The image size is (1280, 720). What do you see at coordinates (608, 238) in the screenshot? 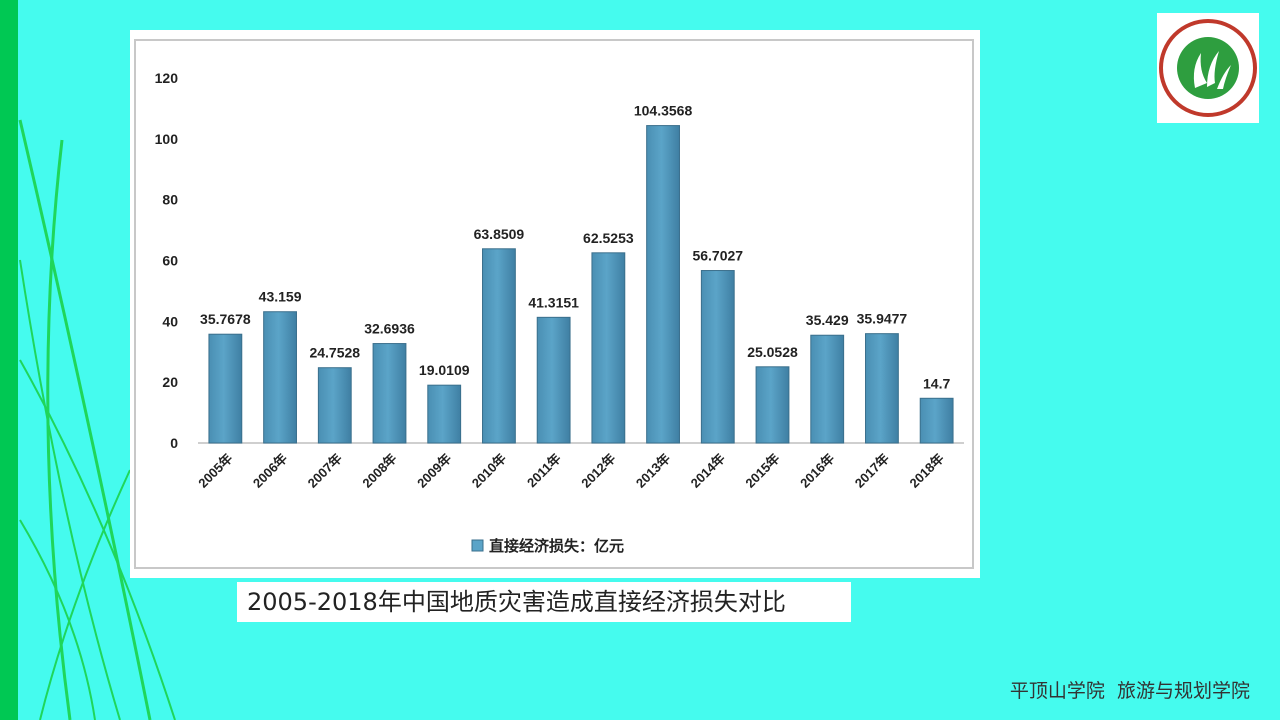
I see `data-label: 62.5253` at bounding box center [608, 238].